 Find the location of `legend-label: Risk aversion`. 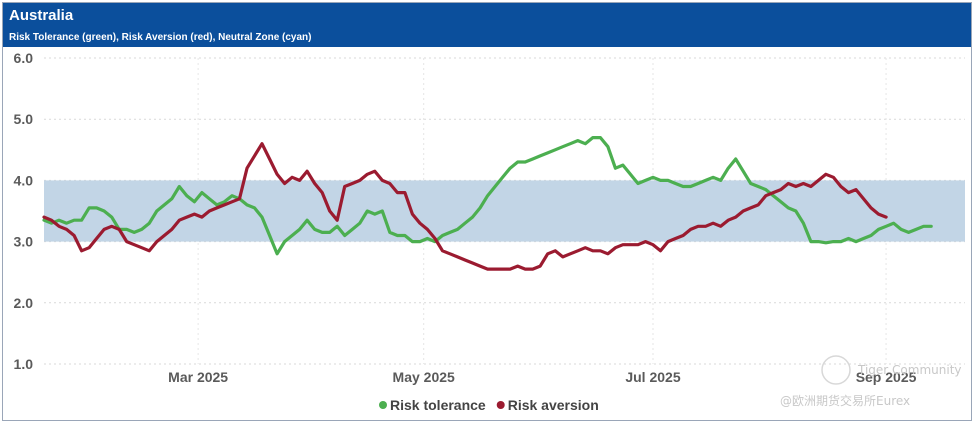

legend-label: Risk aversion is located at coordinates (553, 405).